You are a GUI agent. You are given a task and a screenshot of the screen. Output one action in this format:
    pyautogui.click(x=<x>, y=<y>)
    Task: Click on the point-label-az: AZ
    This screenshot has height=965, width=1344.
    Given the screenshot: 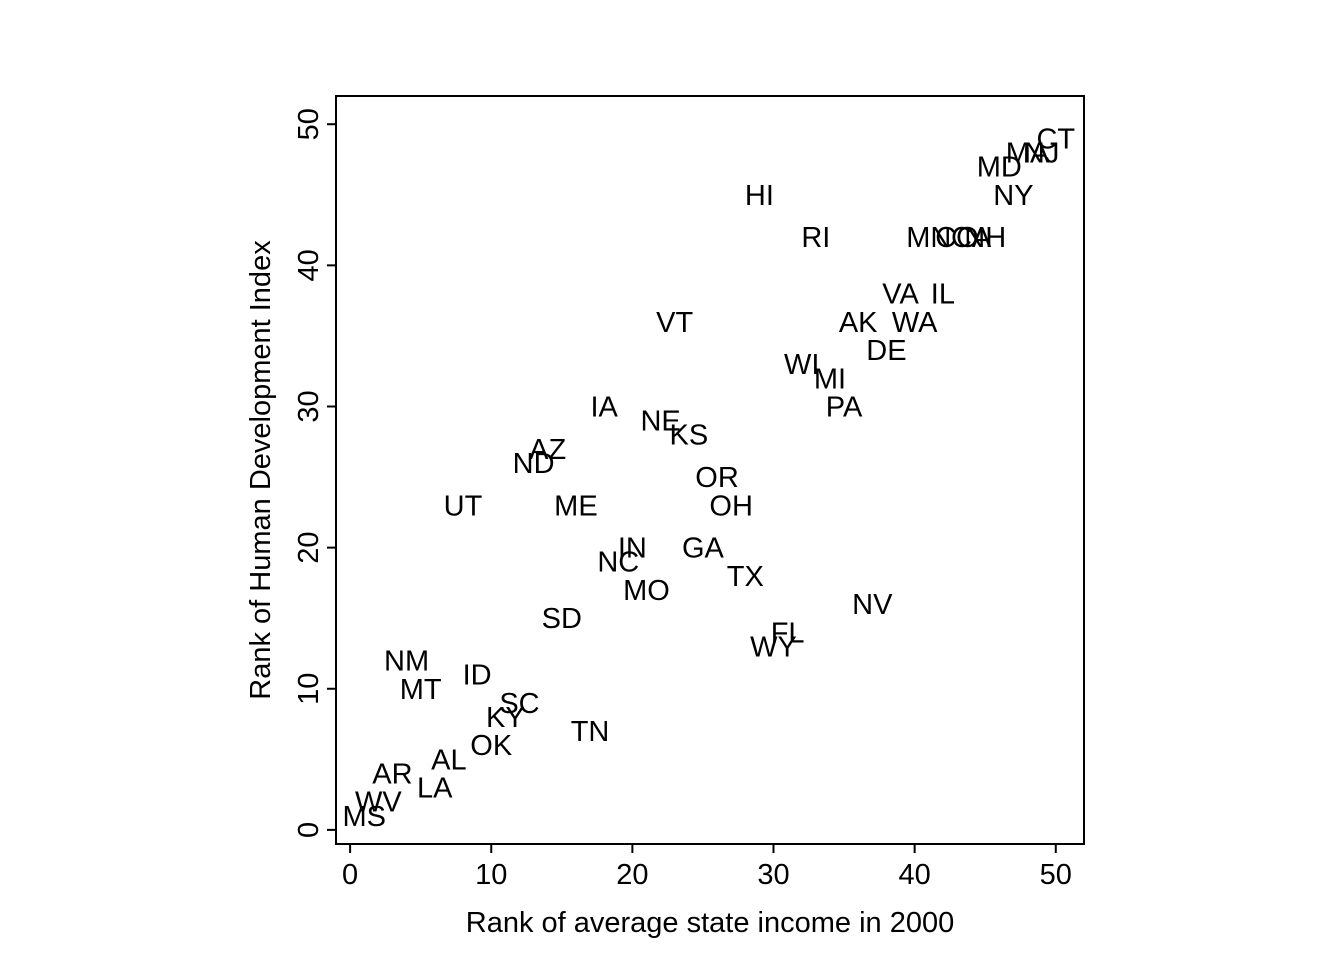 What is the action you would take?
    pyautogui.click(x=547, y=450)
    